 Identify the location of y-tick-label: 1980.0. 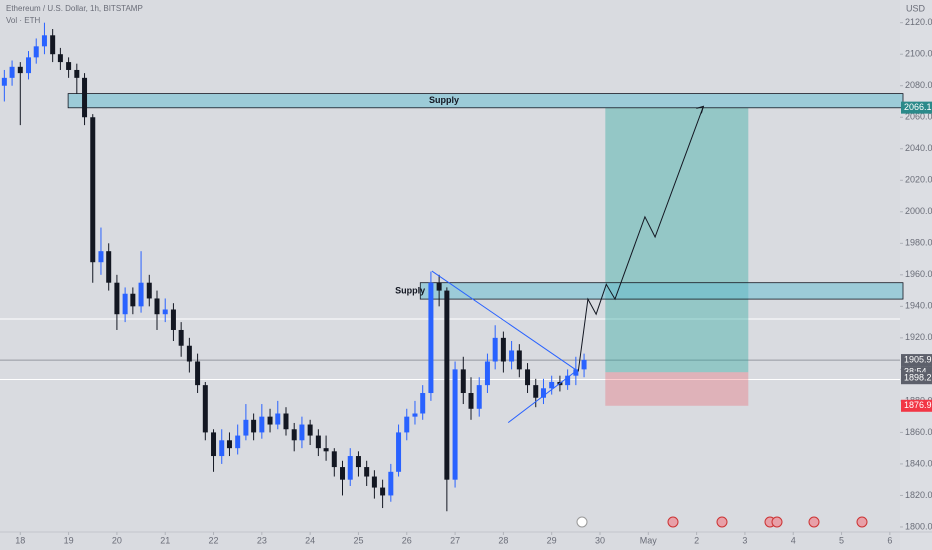
(918, 243).